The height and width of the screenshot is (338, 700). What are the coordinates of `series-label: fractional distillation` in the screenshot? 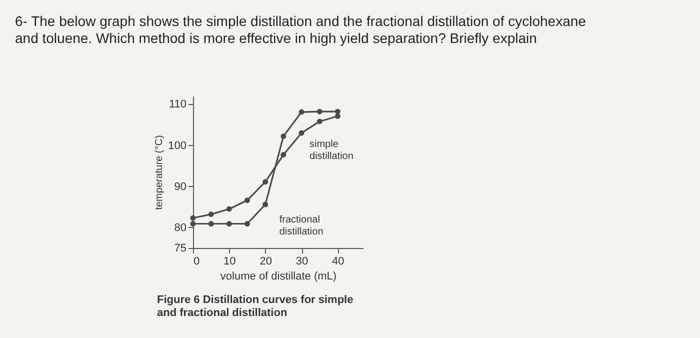 It's located at (301, 226).